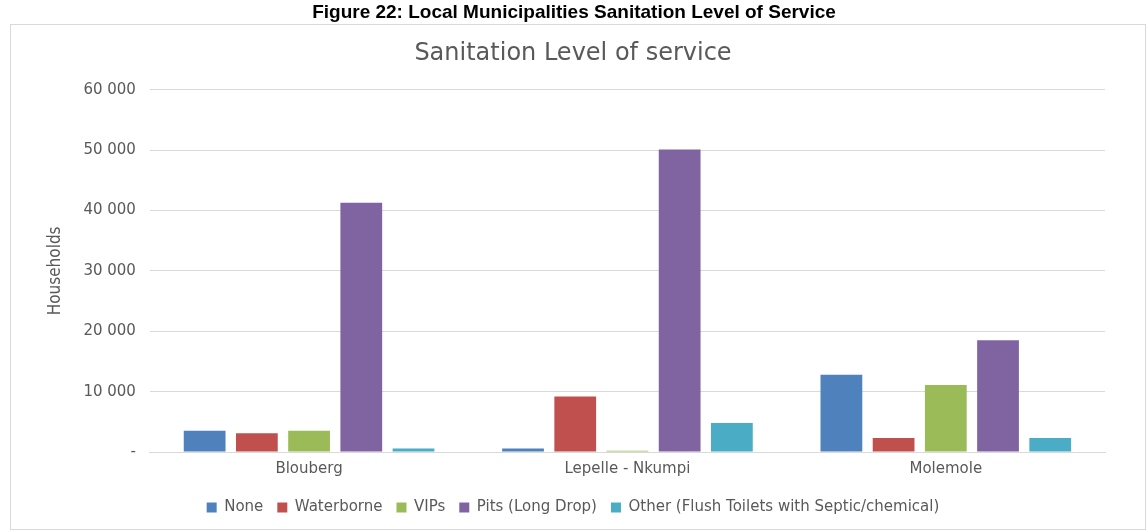 Image resolution: width=1148 pixels, height=532 pixels. Describe the element at coordinates (109, 330) in the screenshot. I see `y-tick-label: 20 000` at that location.